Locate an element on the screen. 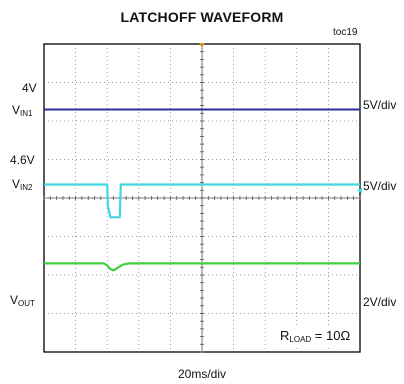 The image size is (404, 384). vin1-channel-label: VIN1 is located at coordinates (22, 110).